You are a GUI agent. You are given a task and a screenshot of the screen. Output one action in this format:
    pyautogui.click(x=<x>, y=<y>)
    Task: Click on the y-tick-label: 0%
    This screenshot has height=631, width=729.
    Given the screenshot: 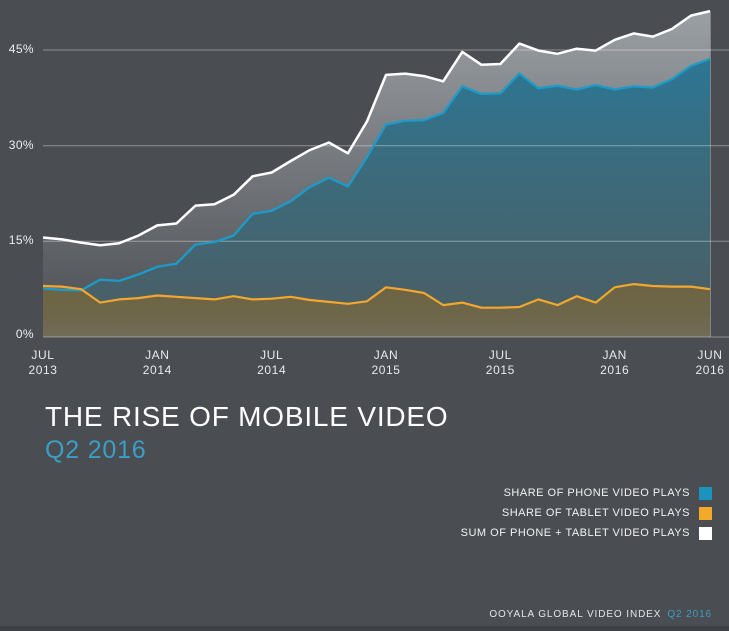 What is the action you would take?
    pyautogui.click(x=24, y=334)
    